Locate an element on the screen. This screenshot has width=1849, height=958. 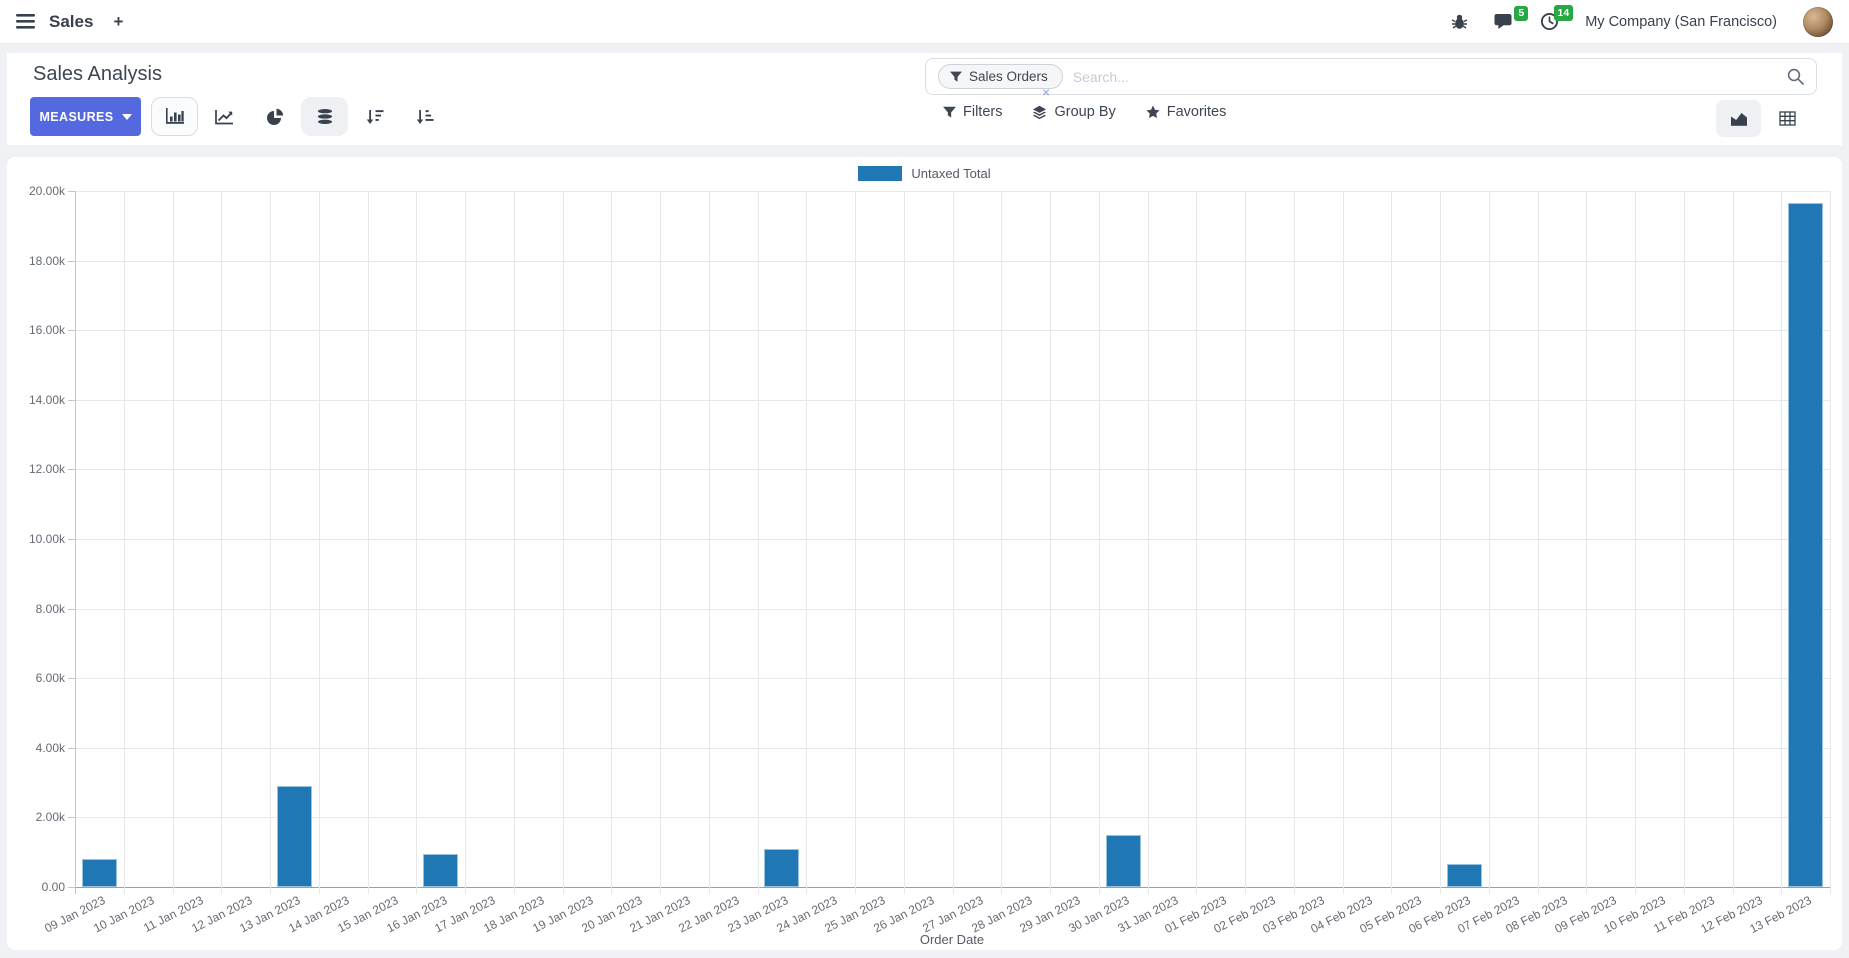
search-options-row: Filters Group By Favorites is located at coordinates (1084, 112).